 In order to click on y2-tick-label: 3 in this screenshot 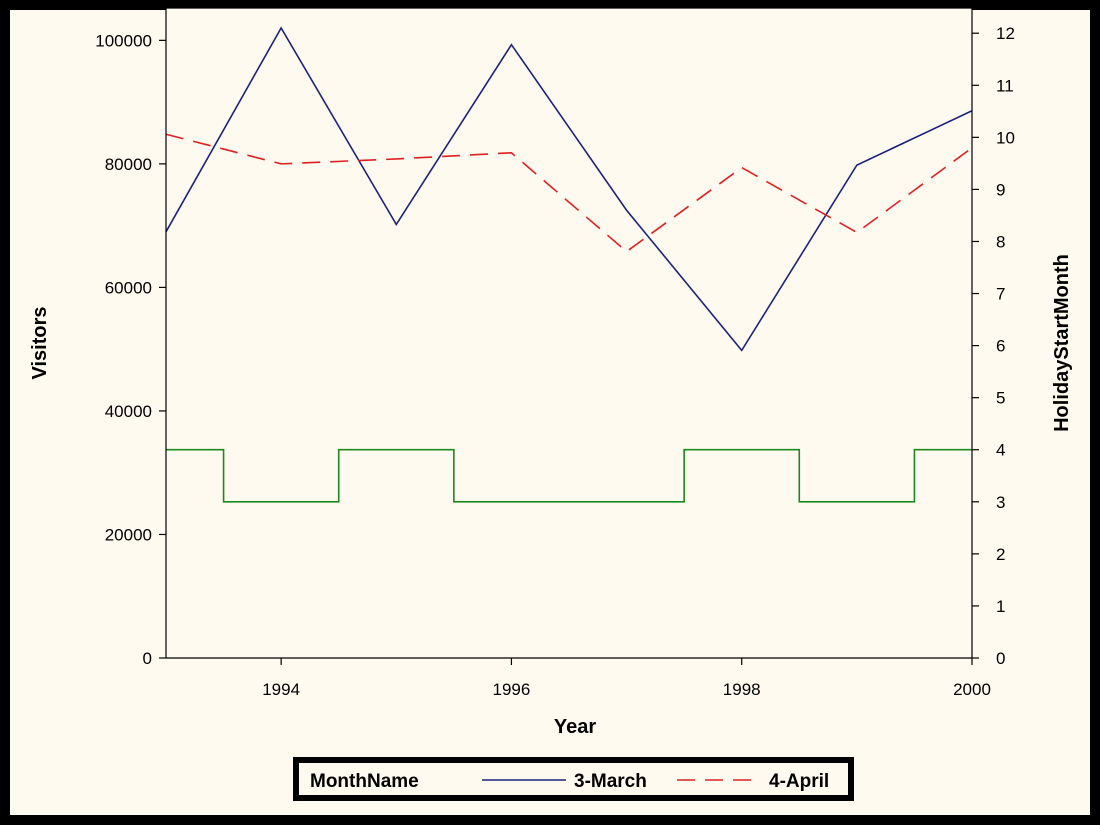, I will do `click(1000, 502)`.